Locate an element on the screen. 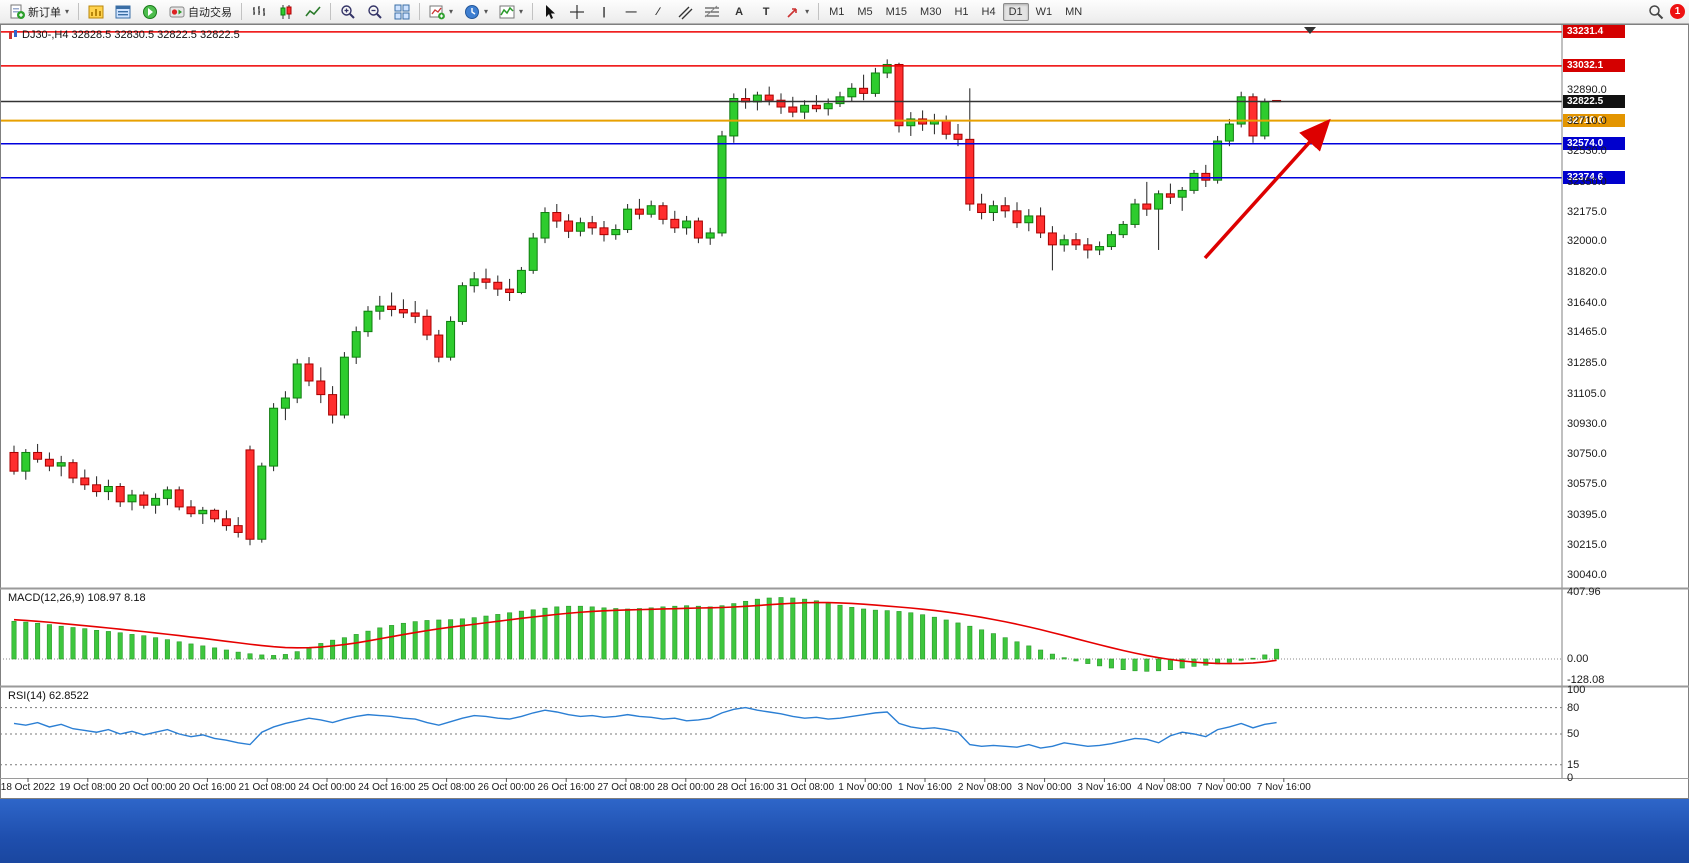 The height and width of the screenshot is (863, 1689). text-label-tool-button: T is located at coordinates (766, 12).